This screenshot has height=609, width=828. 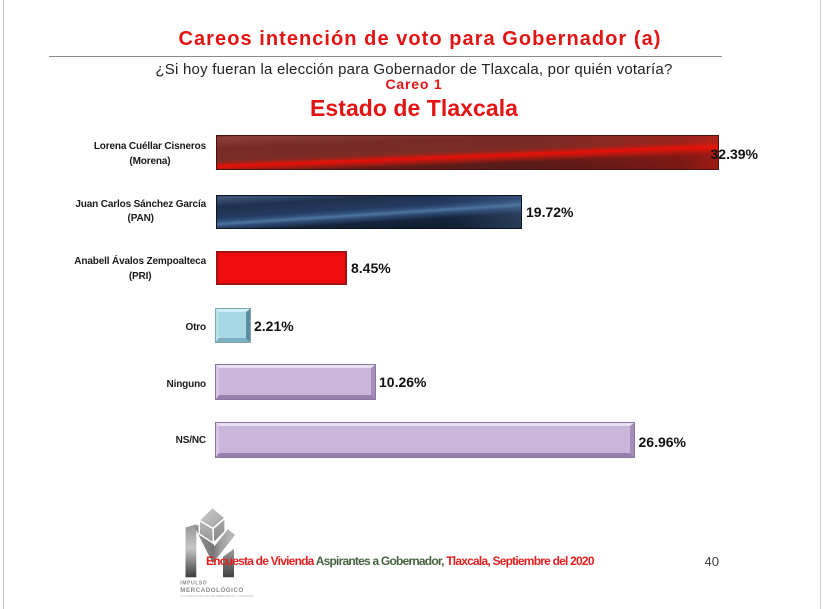 I want to click on svg-text: IMPULSO, so click(x=193, y=583).